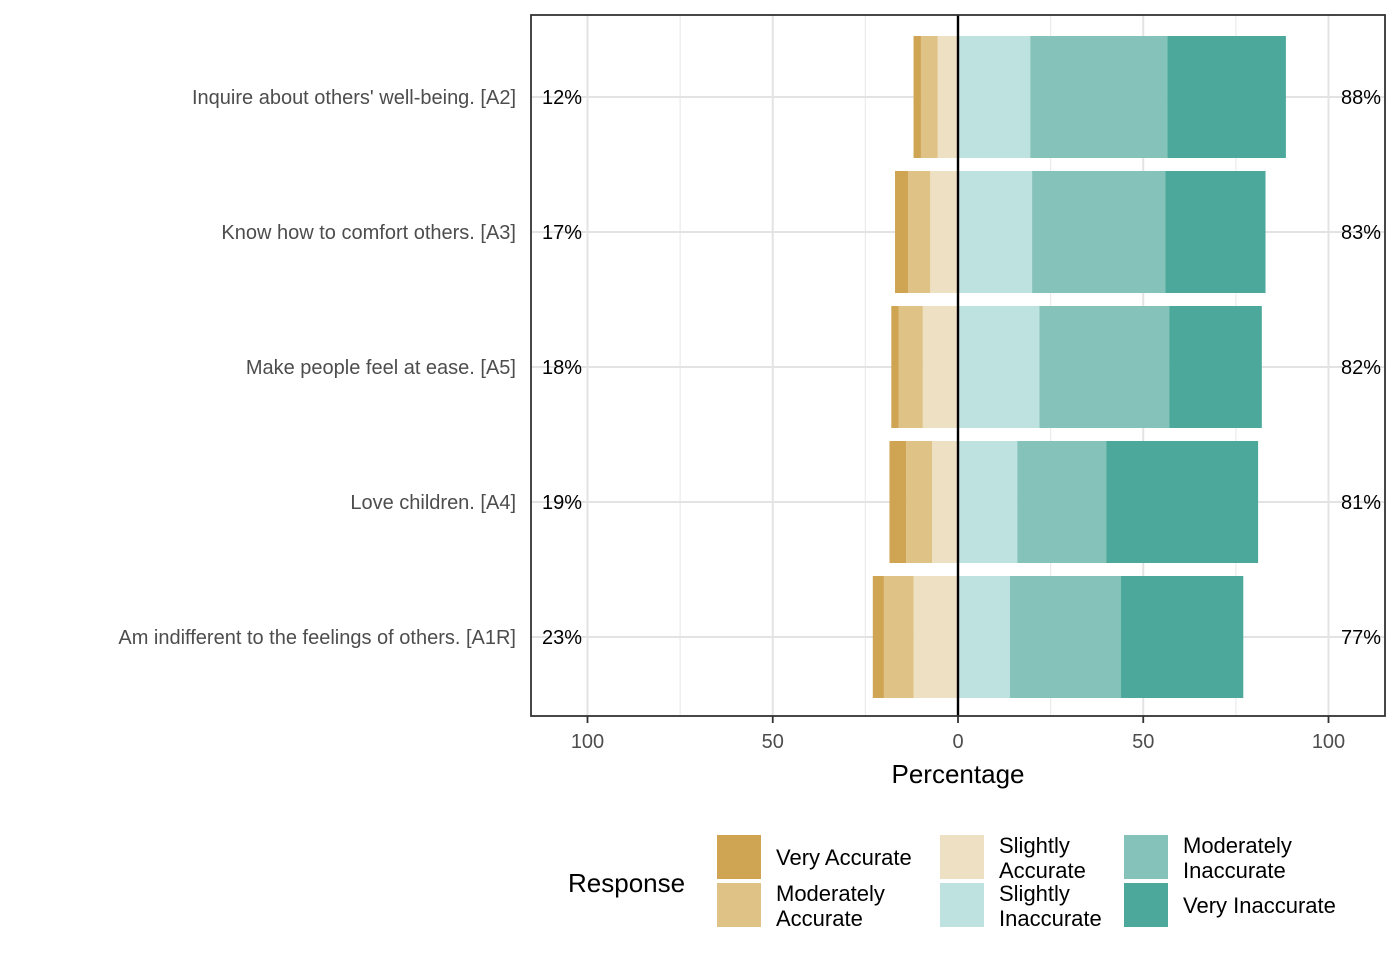 The width and height of the screenshot is (1400, 965). I want to click on legend-label: Very Accurate, so click(844, 857).